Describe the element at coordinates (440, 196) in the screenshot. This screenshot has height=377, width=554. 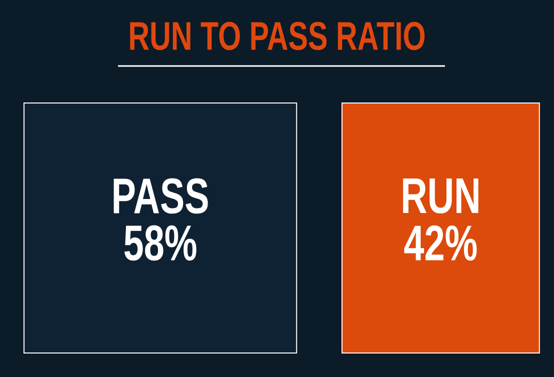
I see `category-label: RUN` at that location.